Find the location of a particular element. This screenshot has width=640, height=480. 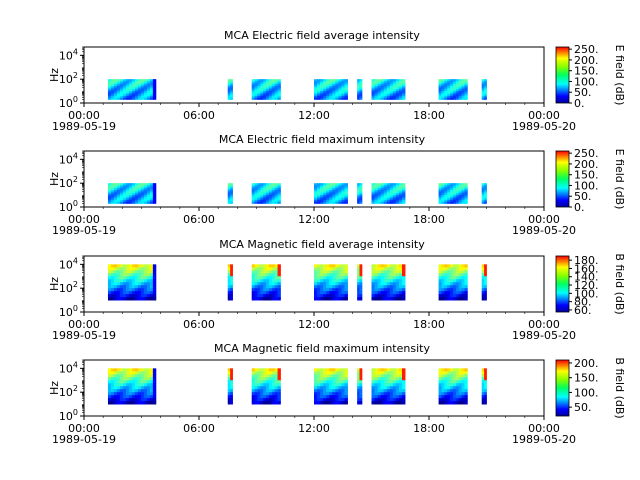

y-tick-label: 104 is located at coordinates (68, 158).